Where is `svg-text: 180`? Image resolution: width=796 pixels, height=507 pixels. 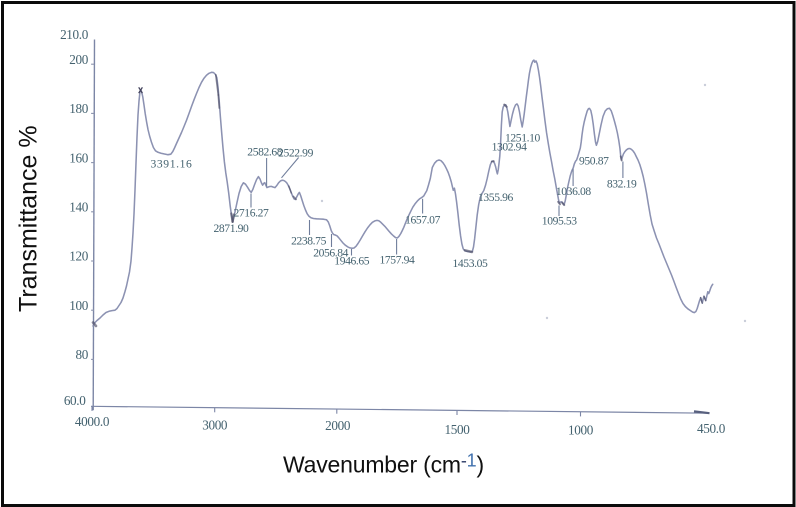
svg-text: 180 is located at coordinates (78, 108).